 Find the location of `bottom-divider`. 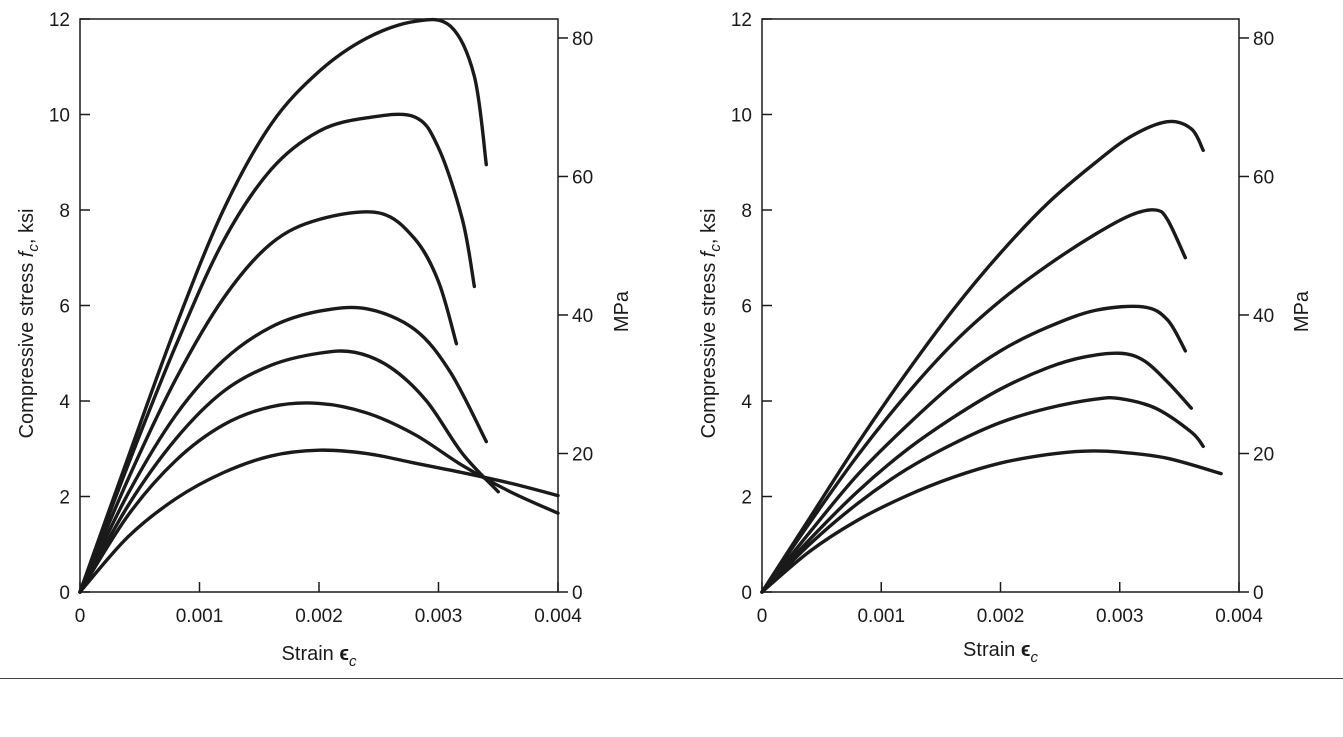

bottom-divider is located at coordinates (671, 678).